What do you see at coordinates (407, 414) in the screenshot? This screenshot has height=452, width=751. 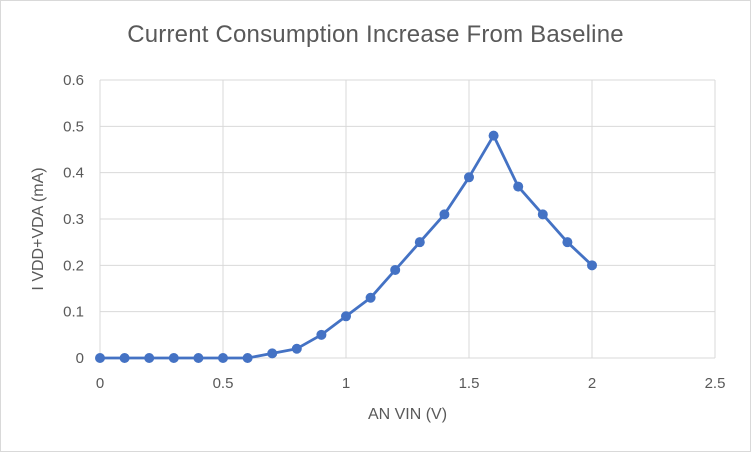 I see `x-axis-label: AN VIN (V)` at bounding box center [407, 414].